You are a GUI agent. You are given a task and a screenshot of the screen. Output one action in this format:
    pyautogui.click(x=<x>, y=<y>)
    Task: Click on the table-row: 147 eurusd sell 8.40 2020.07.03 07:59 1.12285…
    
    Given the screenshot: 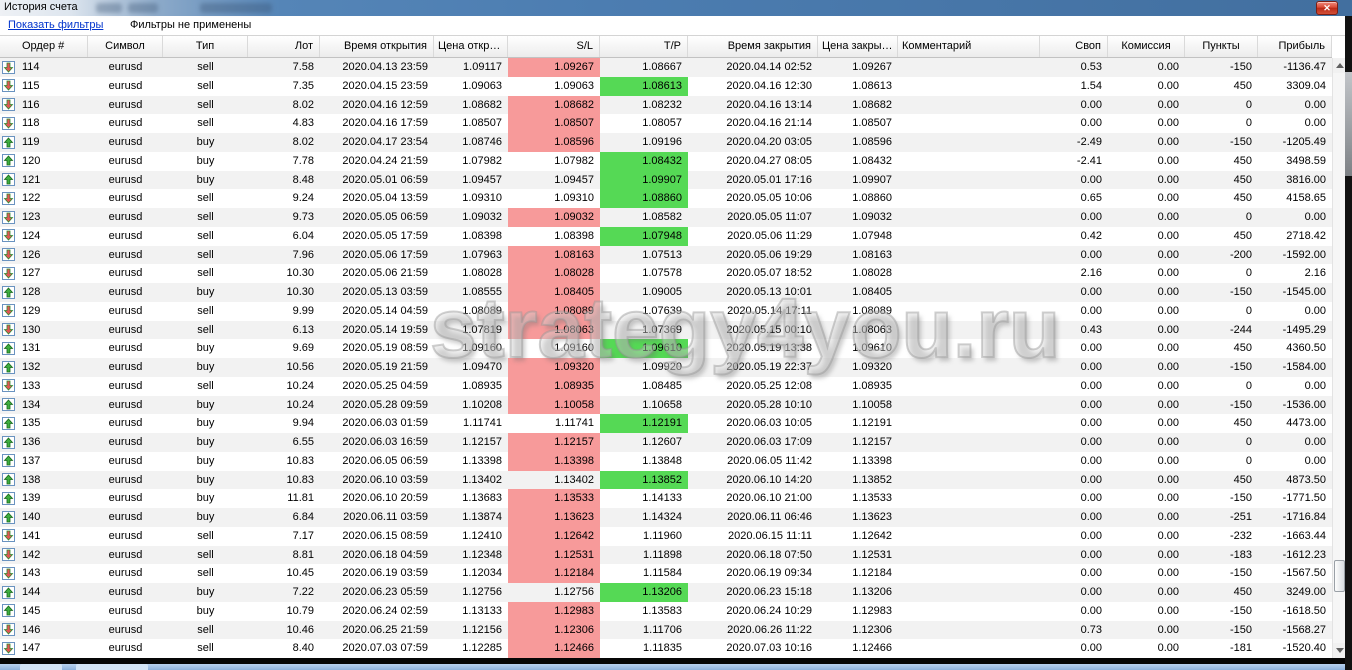 What is the action you would take?
    pyautogui.click(x=666, y=648)
    